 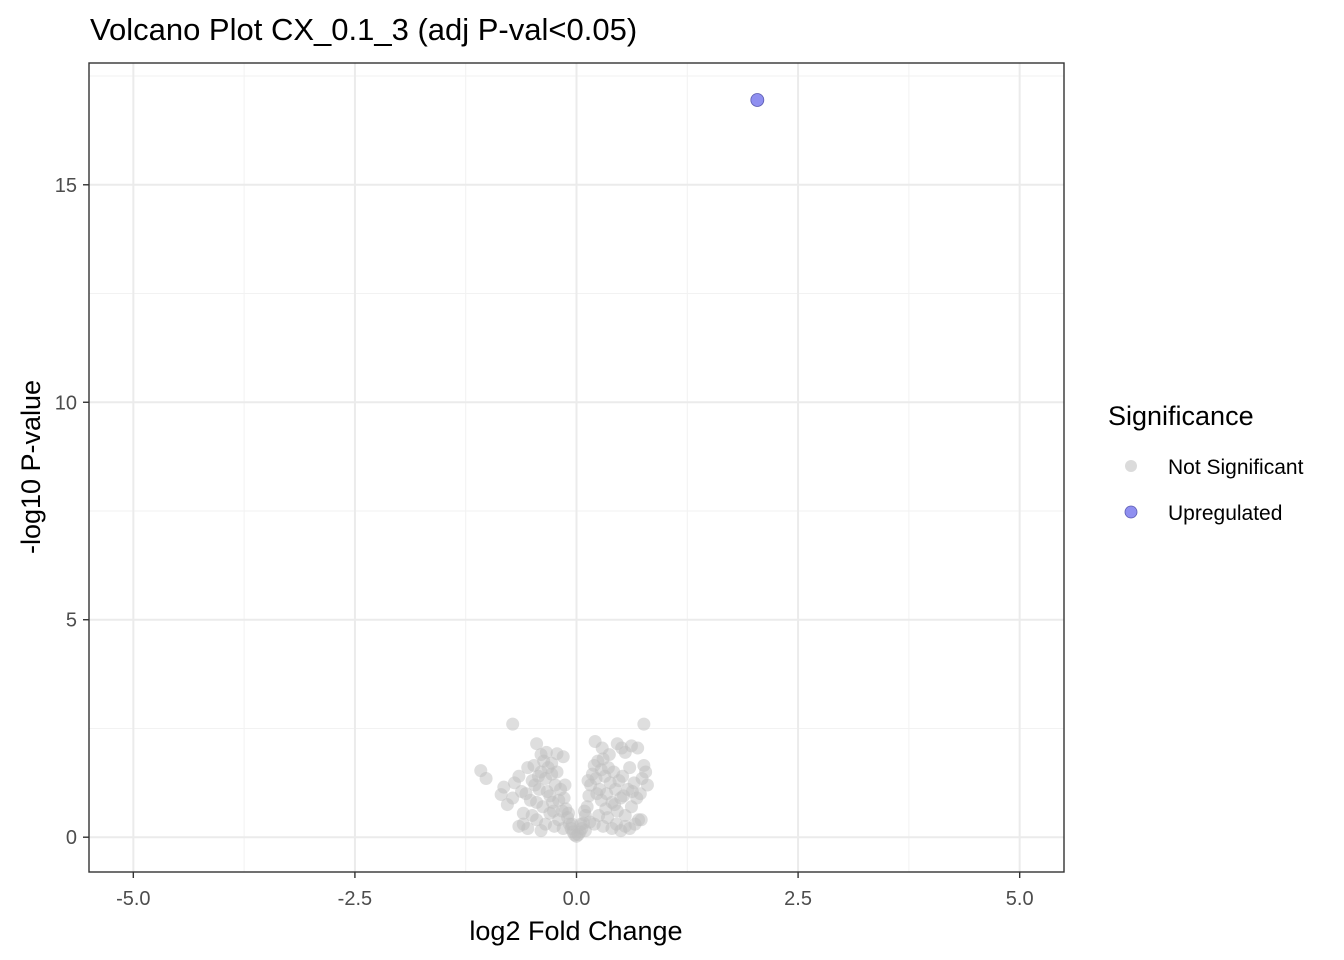 I want to click on y-tick-label: 10, so click(x=66, y=403).